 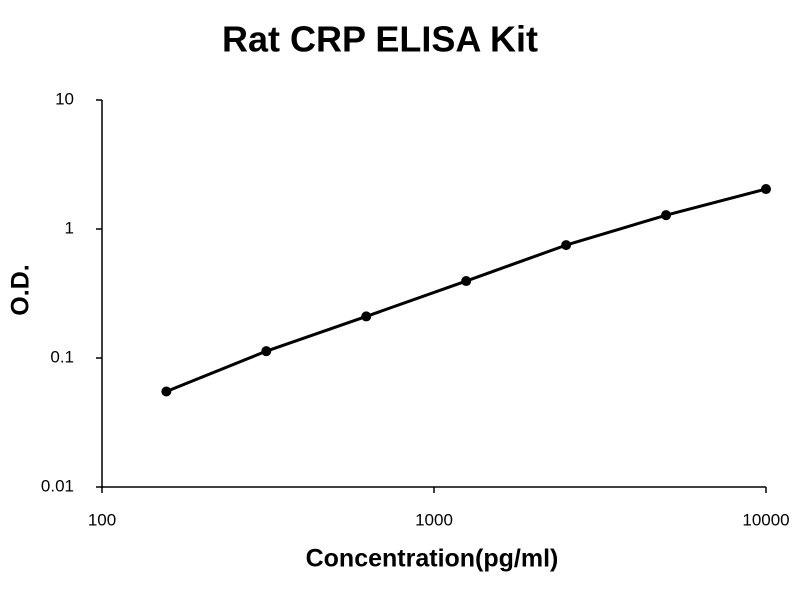 I want to click on y-tick-label: 0.01, so click(x=57, y=485).